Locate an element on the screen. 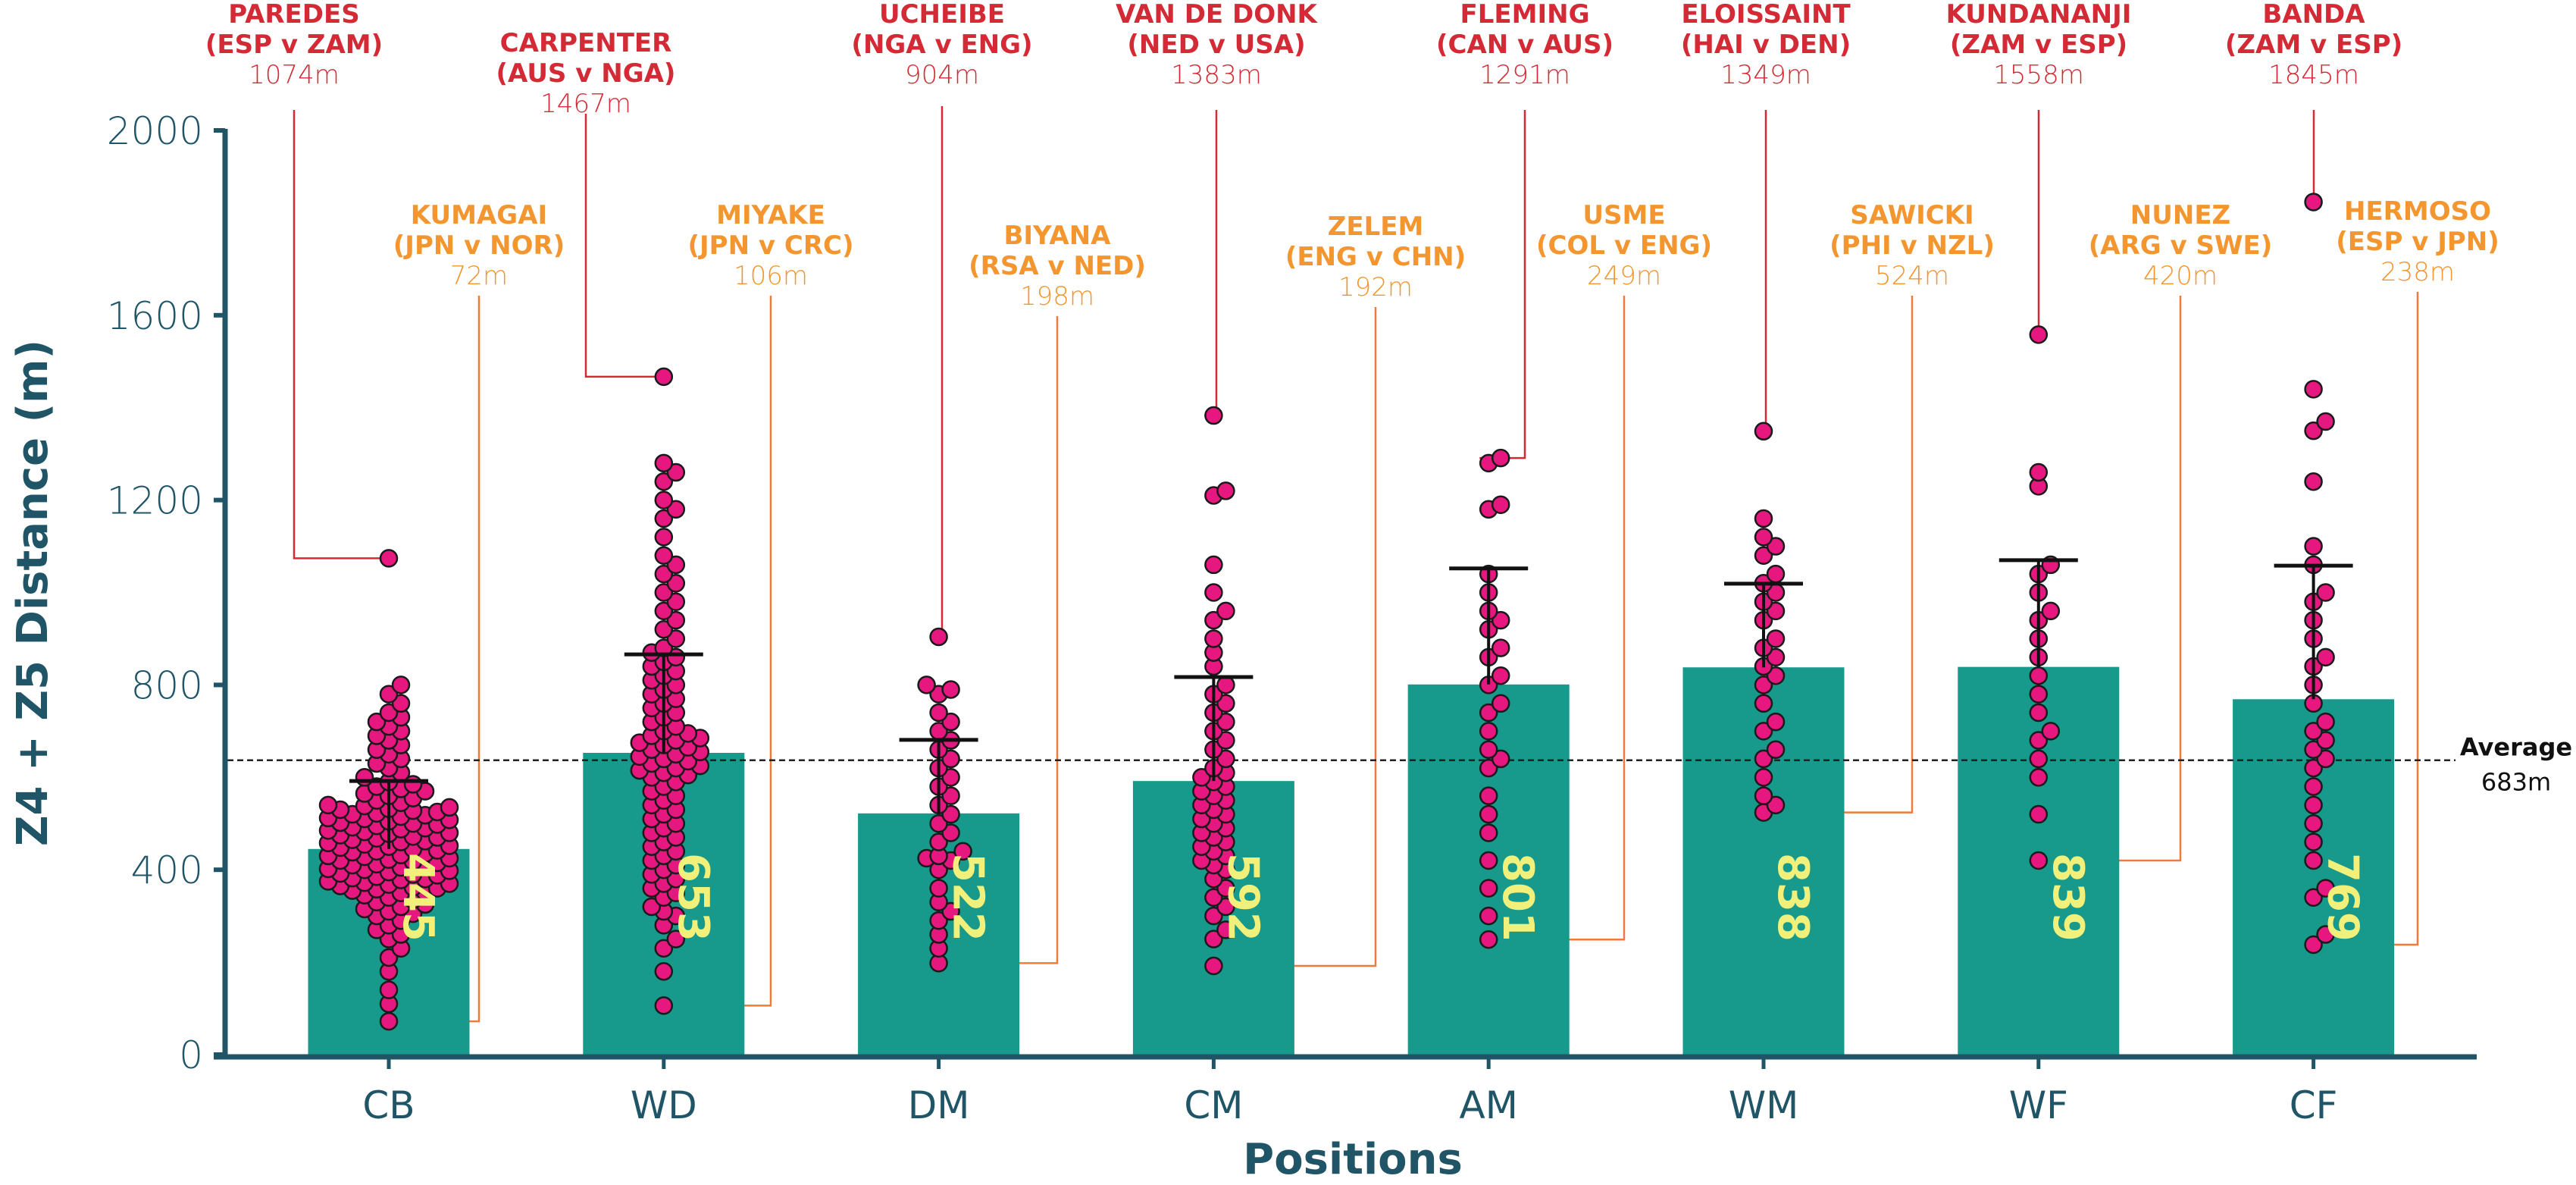  min-annotation-name: ZELEM is located at coordinates (1376, 227).